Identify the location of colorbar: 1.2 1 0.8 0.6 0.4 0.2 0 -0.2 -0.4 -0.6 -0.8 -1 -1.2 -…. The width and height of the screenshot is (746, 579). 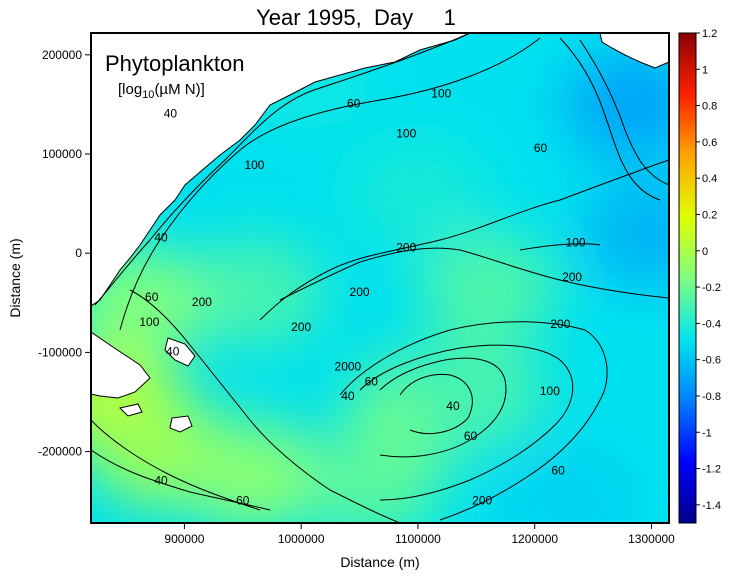
(699, 276).